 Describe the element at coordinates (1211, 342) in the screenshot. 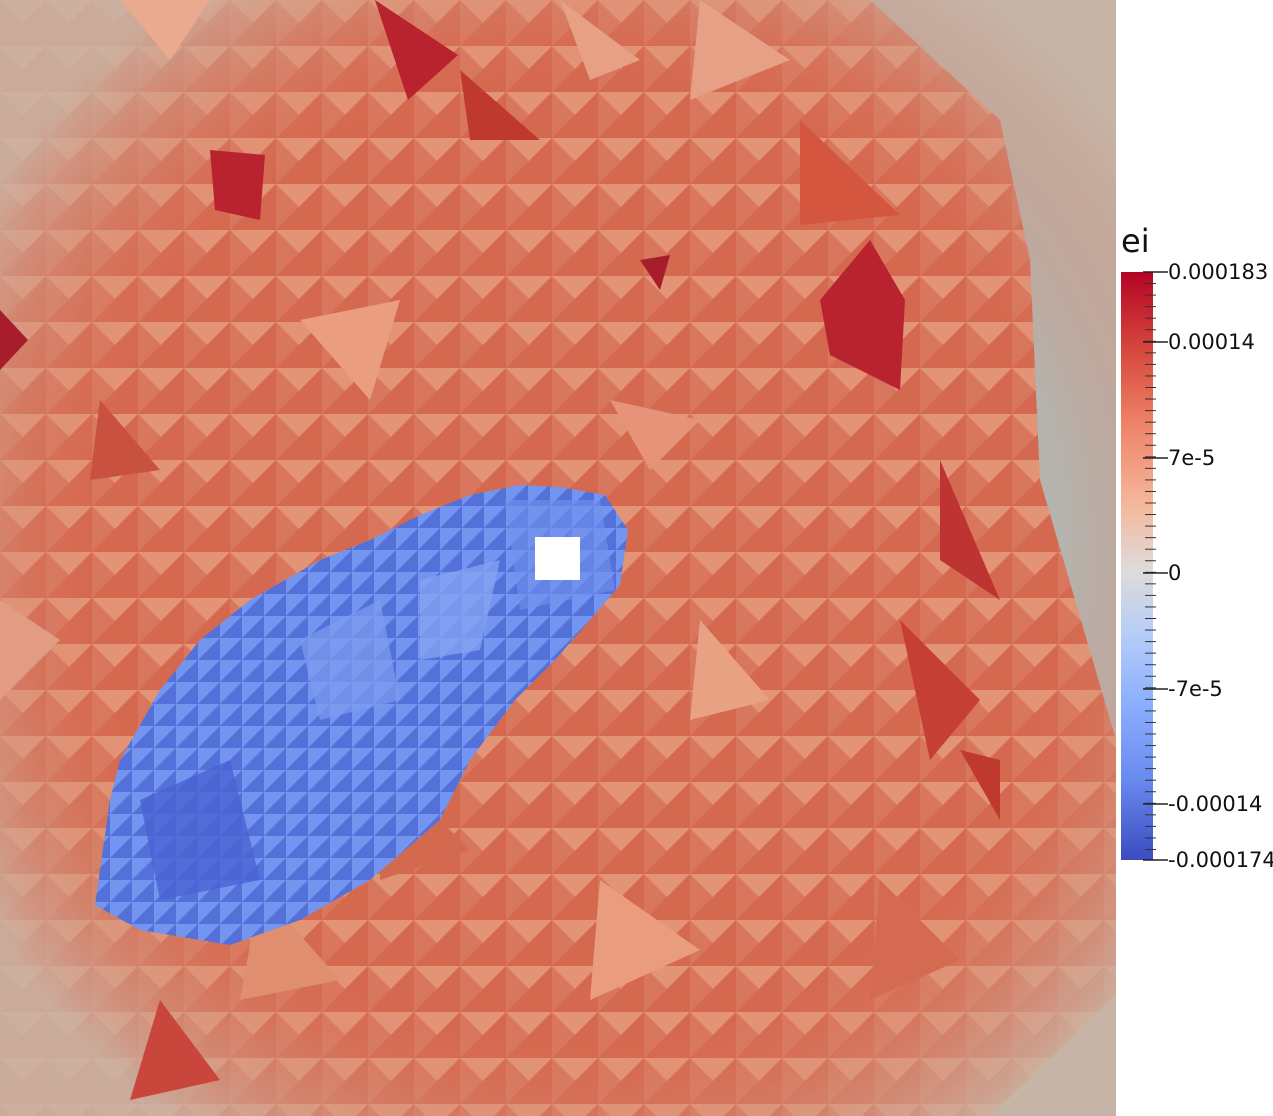

I see `tick-label-0-00014: 0.00014` at that location.